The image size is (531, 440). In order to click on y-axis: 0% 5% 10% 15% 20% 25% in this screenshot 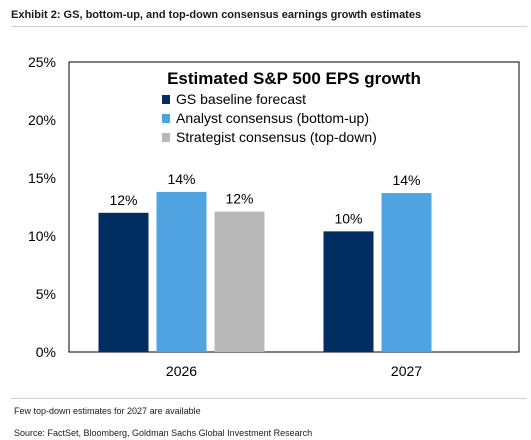, I will do `click(42, 207)`.